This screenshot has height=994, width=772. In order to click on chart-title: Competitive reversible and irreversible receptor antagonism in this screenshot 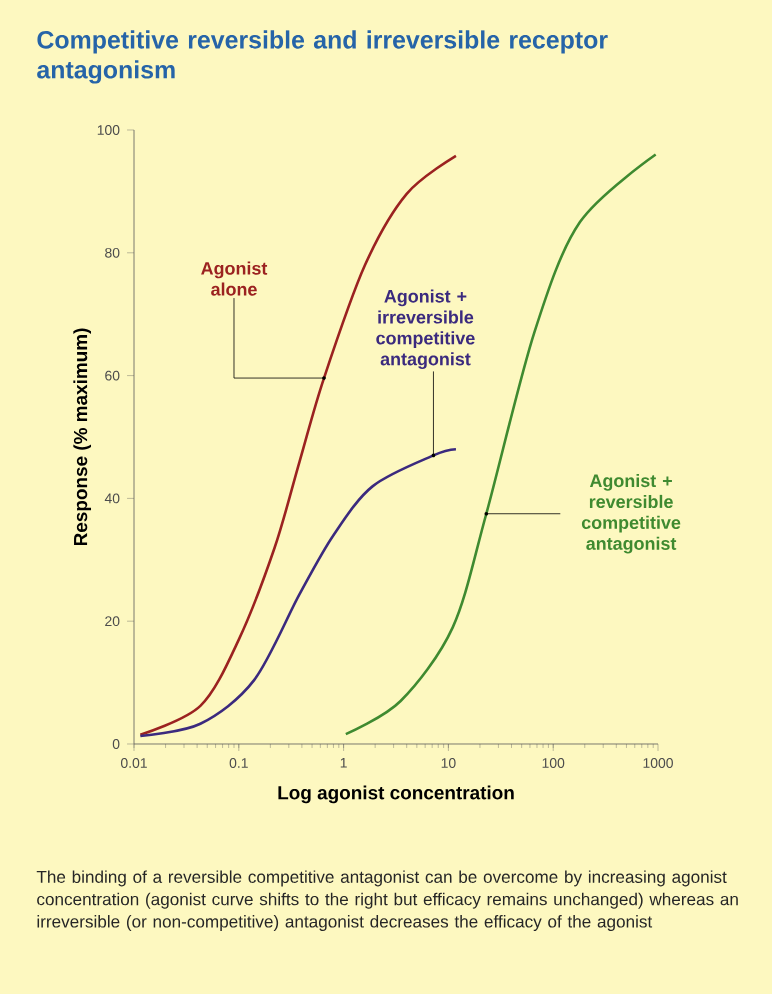, I will do `click(322, 57)`.